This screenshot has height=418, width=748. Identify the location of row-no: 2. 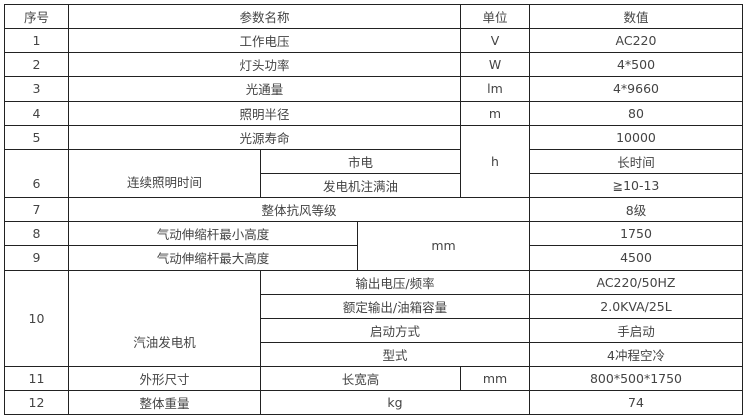
(37, 65).